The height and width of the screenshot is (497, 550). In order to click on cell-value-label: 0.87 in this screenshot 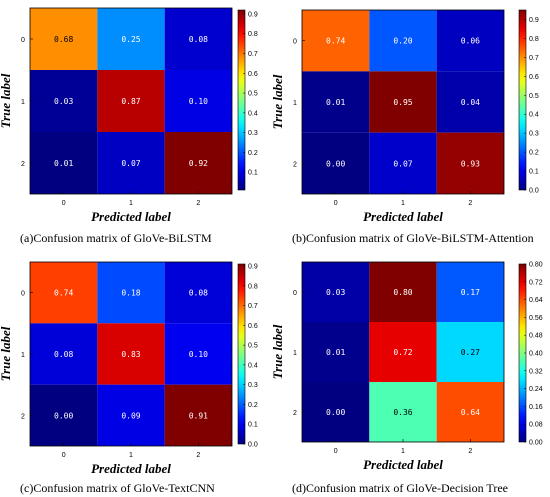, I will do `click(130, 101)`.